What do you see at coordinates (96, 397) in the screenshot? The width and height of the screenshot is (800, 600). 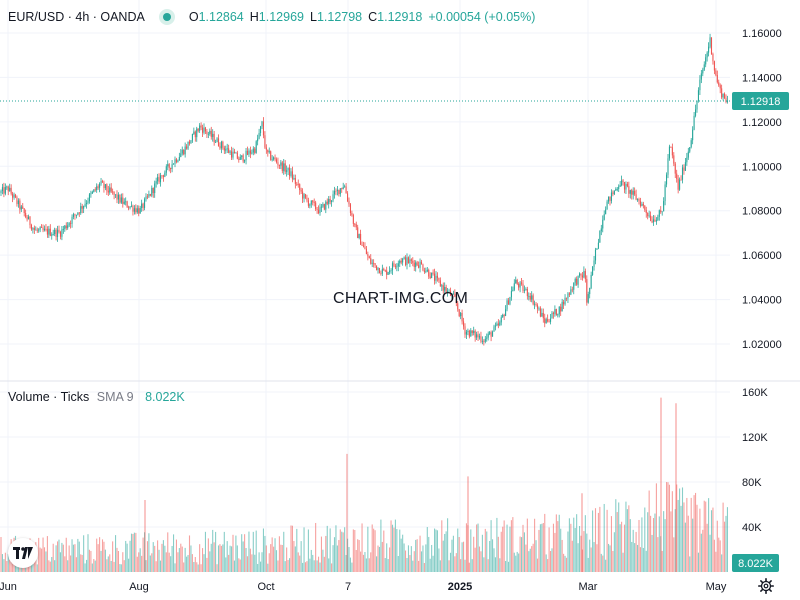 I see `volume-legend: Volume · Ticks SMA 9 8.022K` at bounding box center [96, 397].